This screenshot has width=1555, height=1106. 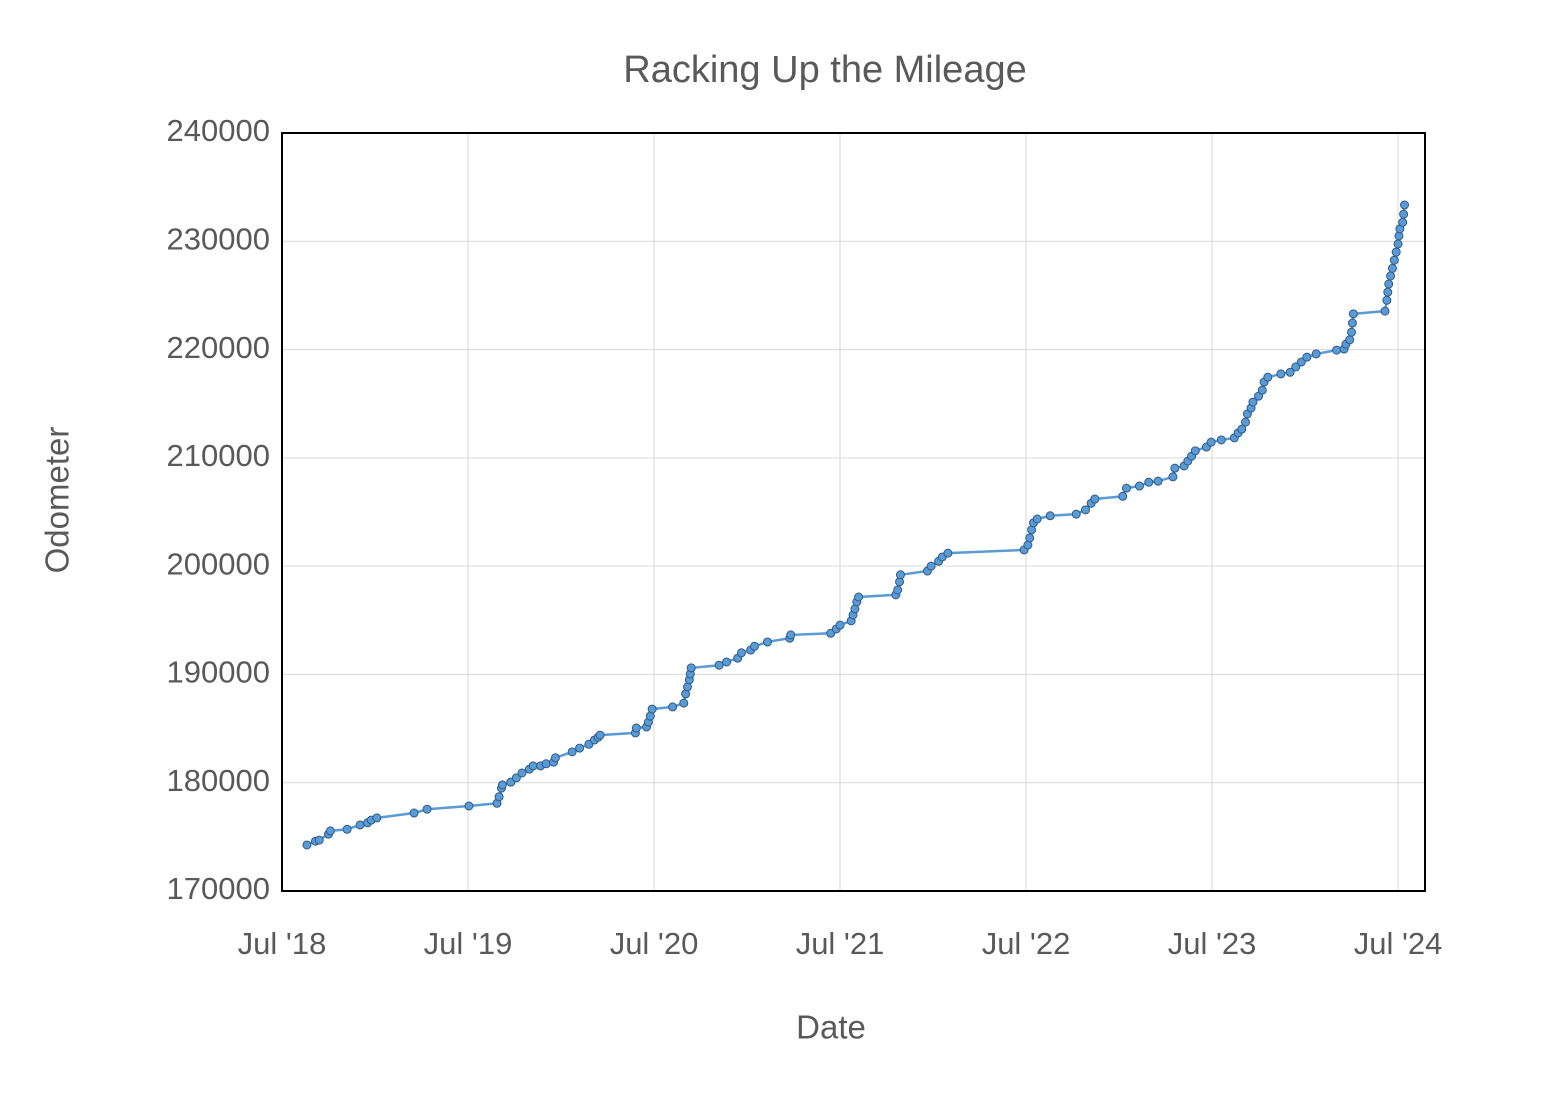 What do you see at coordinates (1212, 943) in the screenshot?
I see `x-tick-label: Jul '23` at bounding box center [1212, 943].